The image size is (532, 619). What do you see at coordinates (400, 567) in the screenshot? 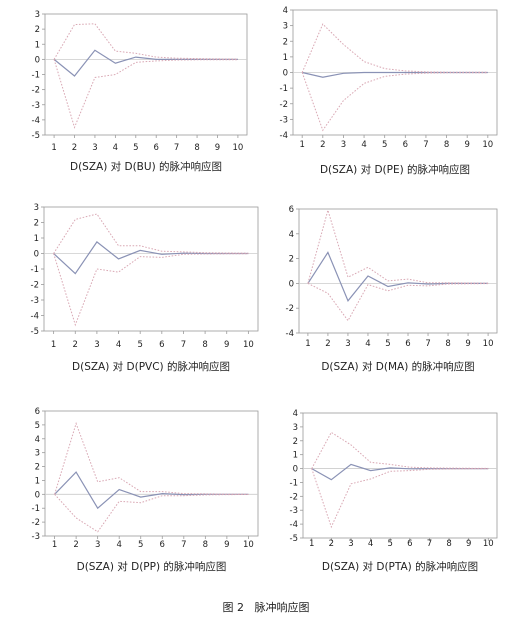
I see `chart-caption: D(SZA) 对 D(PTA) 的脉冲响应图` at bounding box center [400, 567].